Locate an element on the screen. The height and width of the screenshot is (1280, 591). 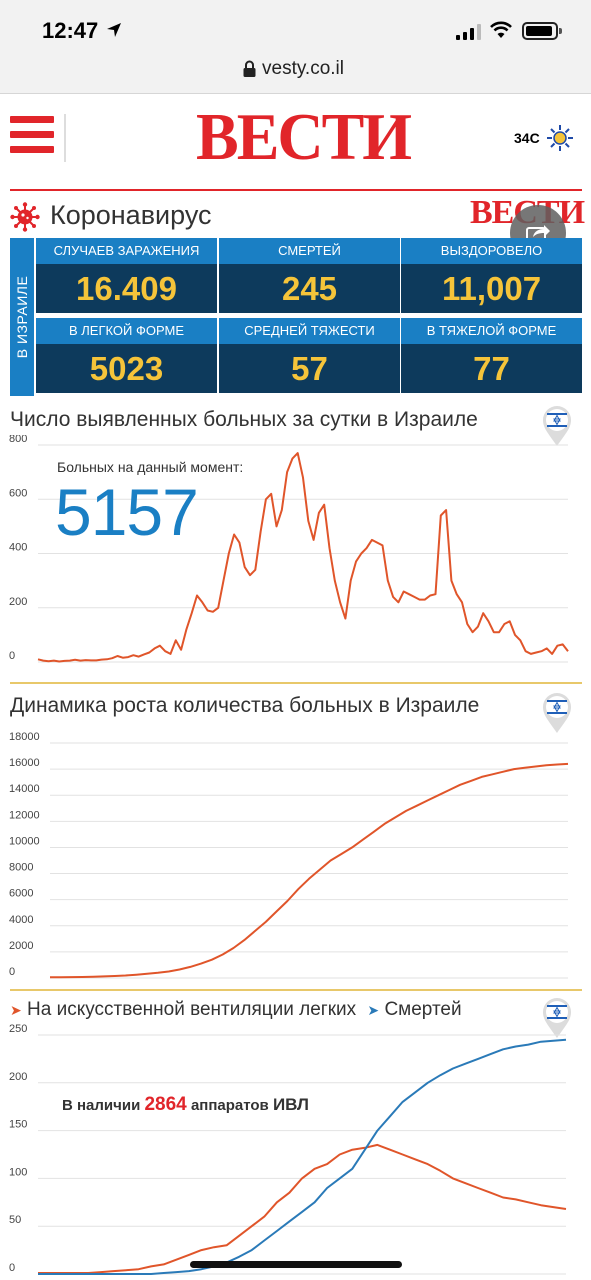
y-tick-label: 800 is located at coordinates (18, 440).